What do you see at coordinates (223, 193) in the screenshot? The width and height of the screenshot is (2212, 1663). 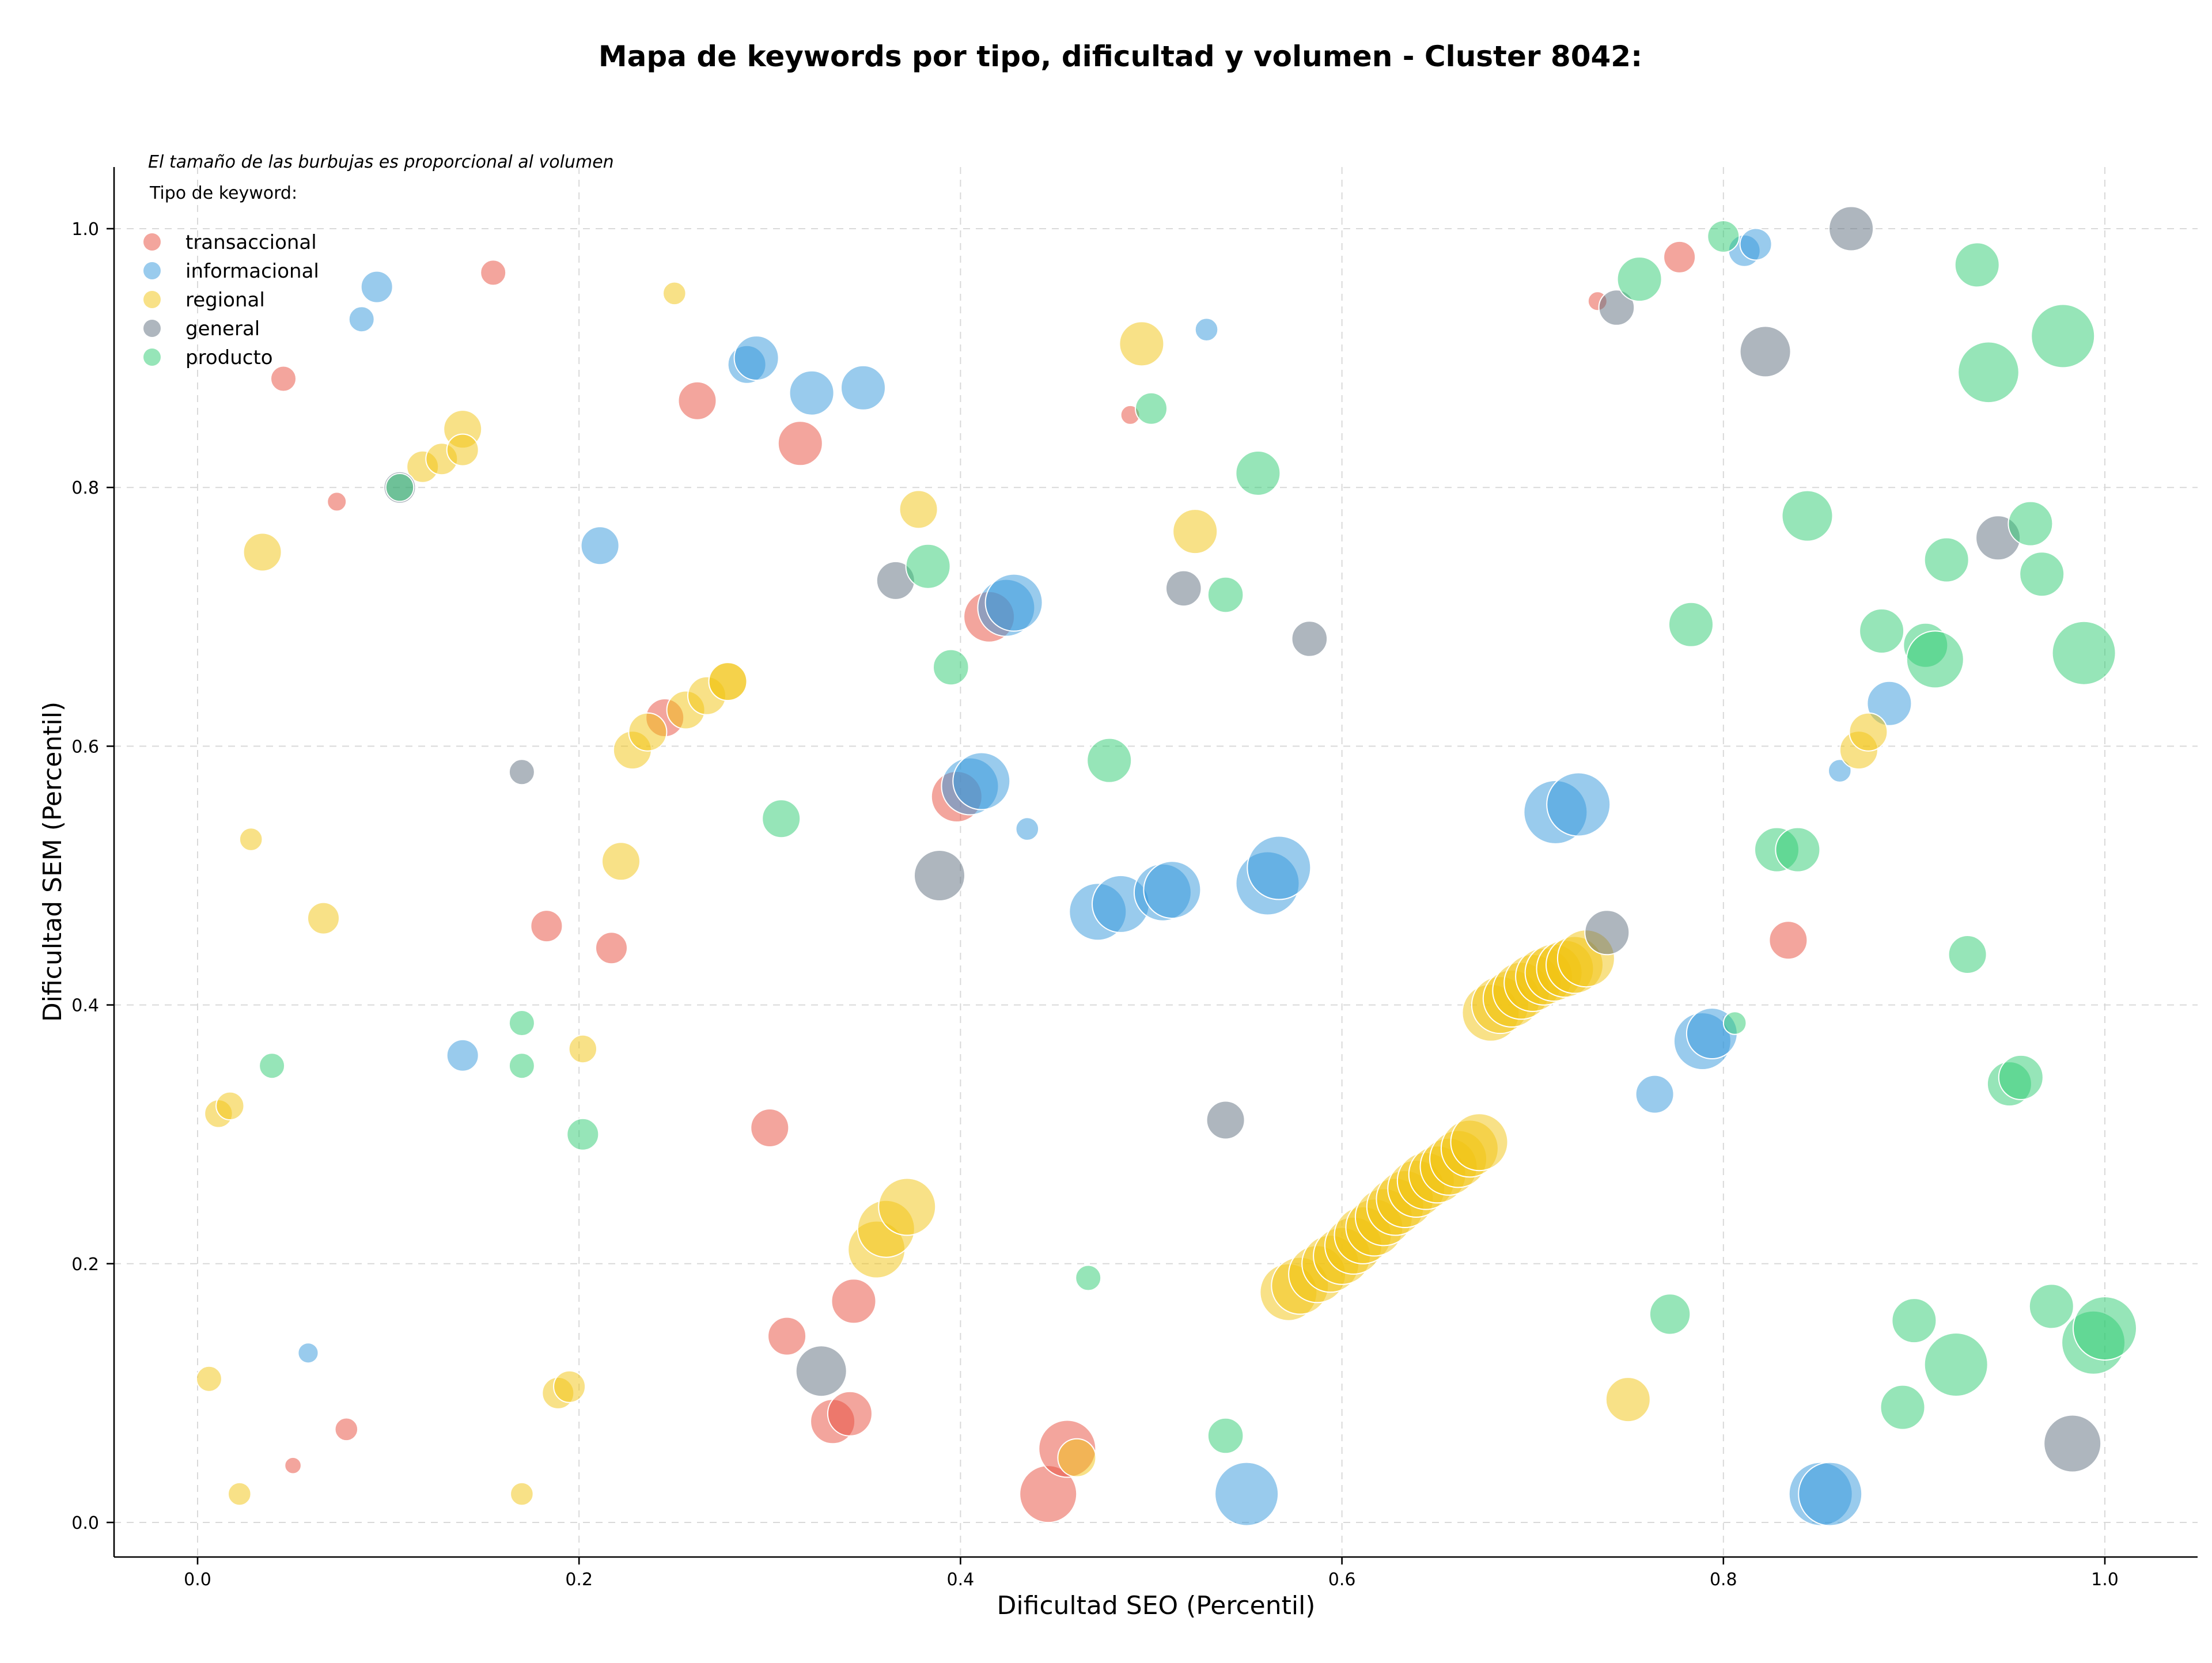 I see `legend-title: Tipo de keyword:` at bounding box center [223, 193].